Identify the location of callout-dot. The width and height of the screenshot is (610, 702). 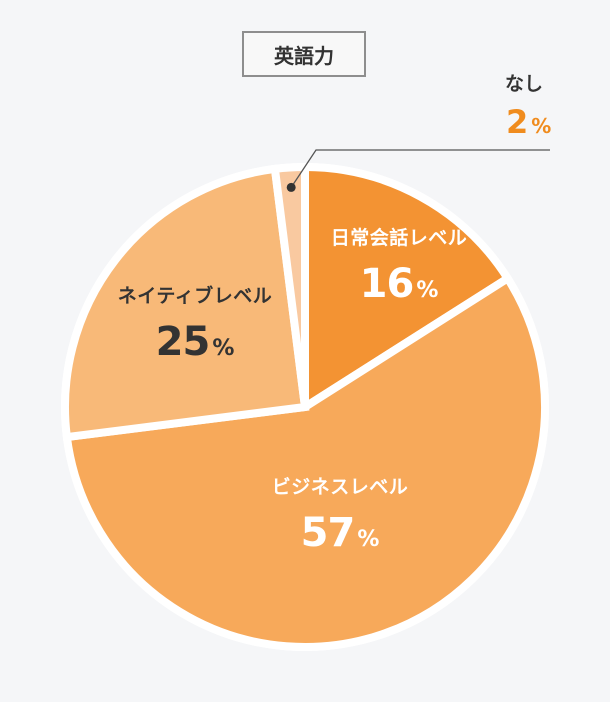
(291, 187).